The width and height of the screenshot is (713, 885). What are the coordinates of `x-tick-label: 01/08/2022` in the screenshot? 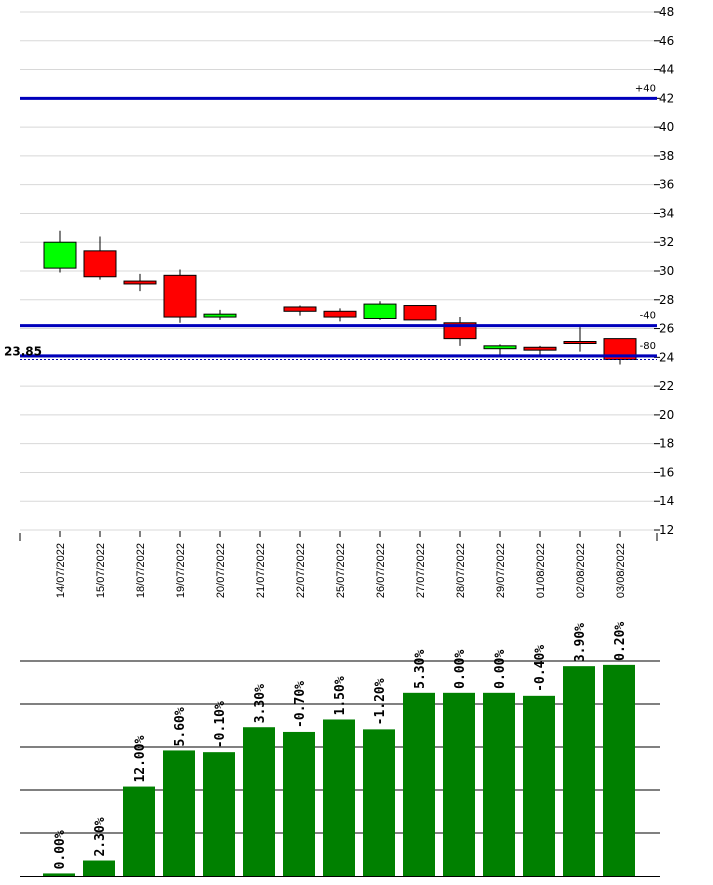 It's located at (541, 570).